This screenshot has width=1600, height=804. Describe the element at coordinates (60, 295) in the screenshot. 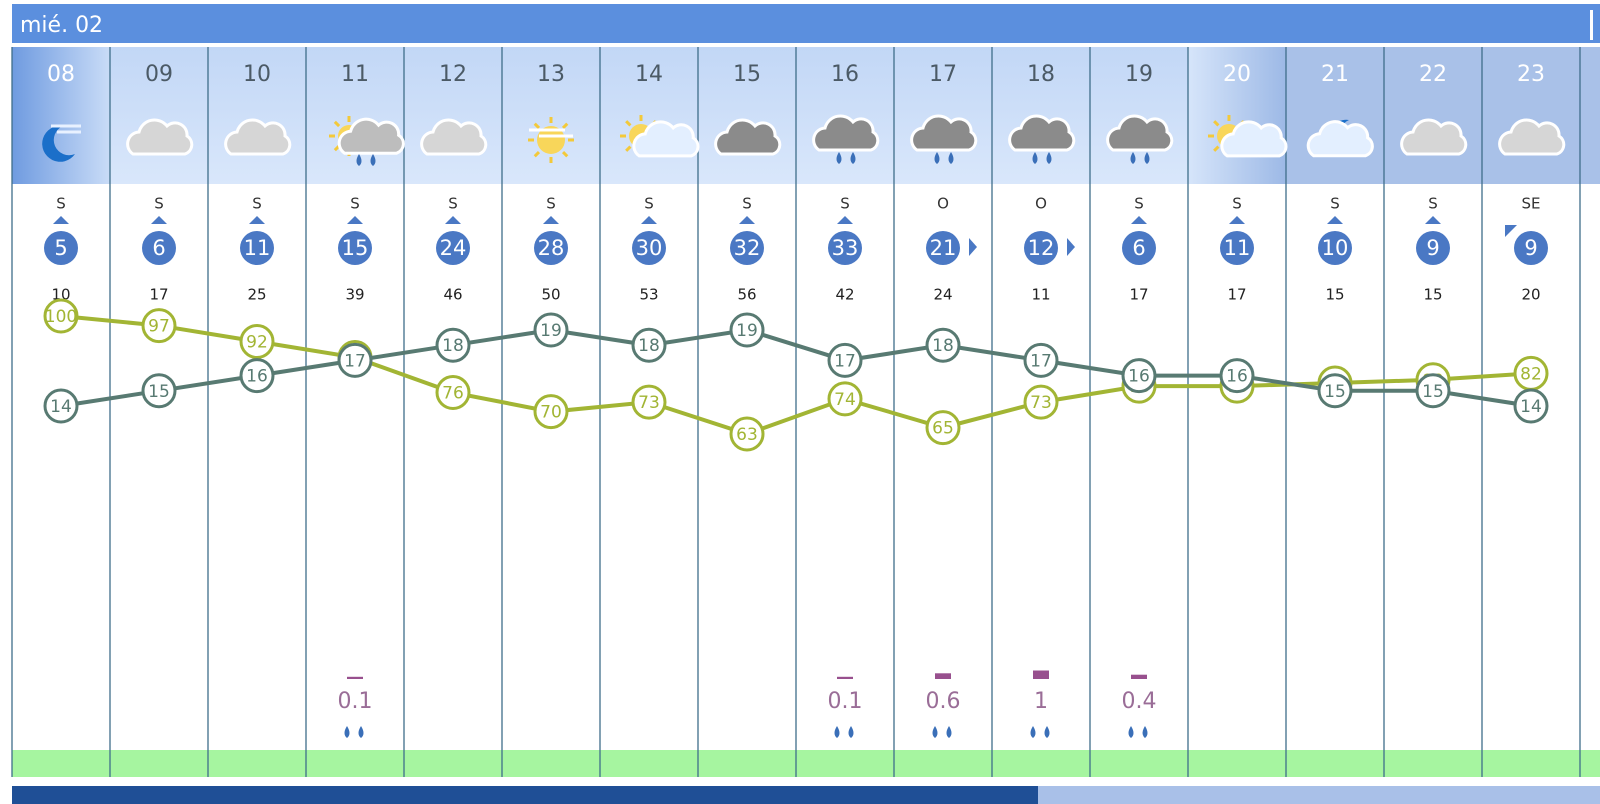

I see `gust: 10` at that location.